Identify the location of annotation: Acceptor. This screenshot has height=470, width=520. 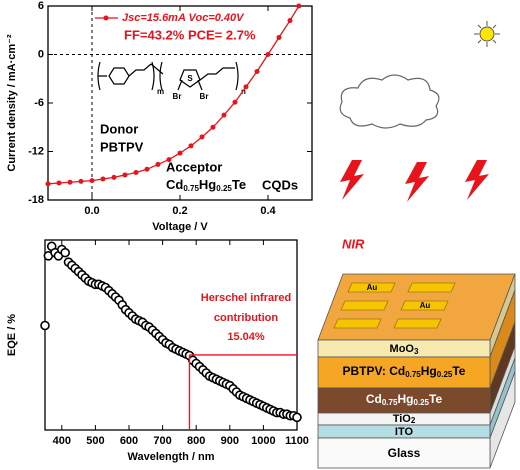
(194, 166).